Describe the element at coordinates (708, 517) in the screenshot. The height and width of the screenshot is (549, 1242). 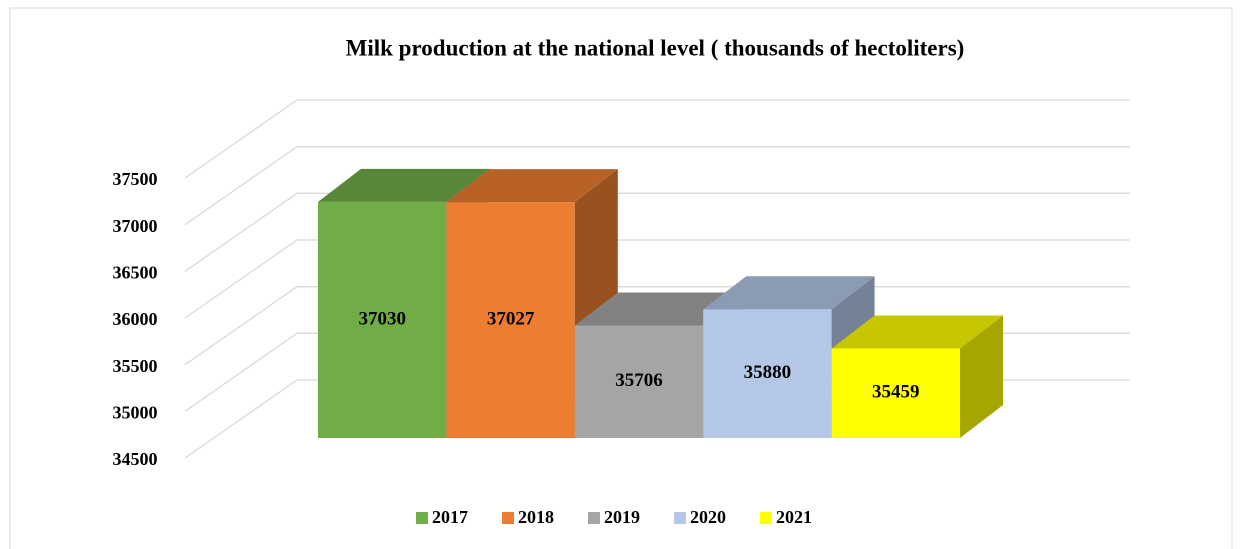
I see `legend-label: 2020` at that location.